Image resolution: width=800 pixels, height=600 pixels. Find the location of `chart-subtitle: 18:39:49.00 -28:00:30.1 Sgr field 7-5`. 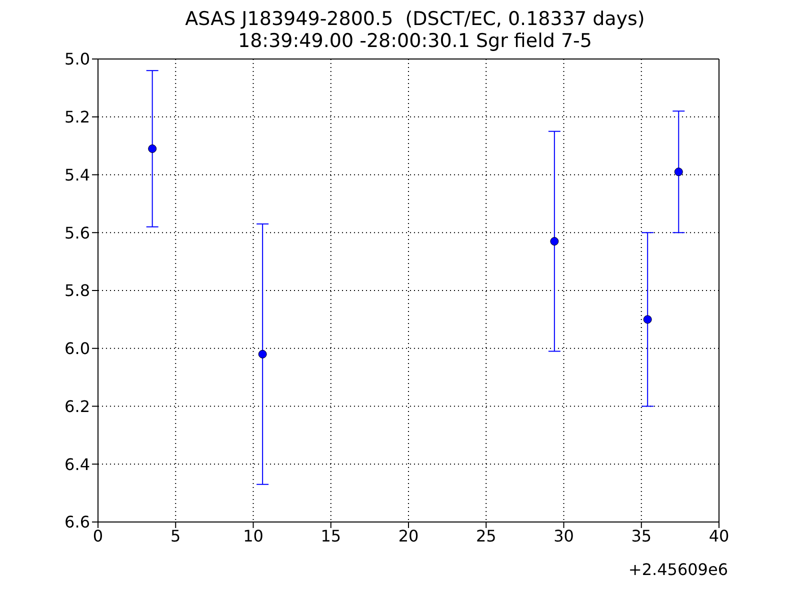

chart-subtitle: 18:39:49.00 -28:00:30.1 Sgr field 7-5 is located at coordinates (415, 41).